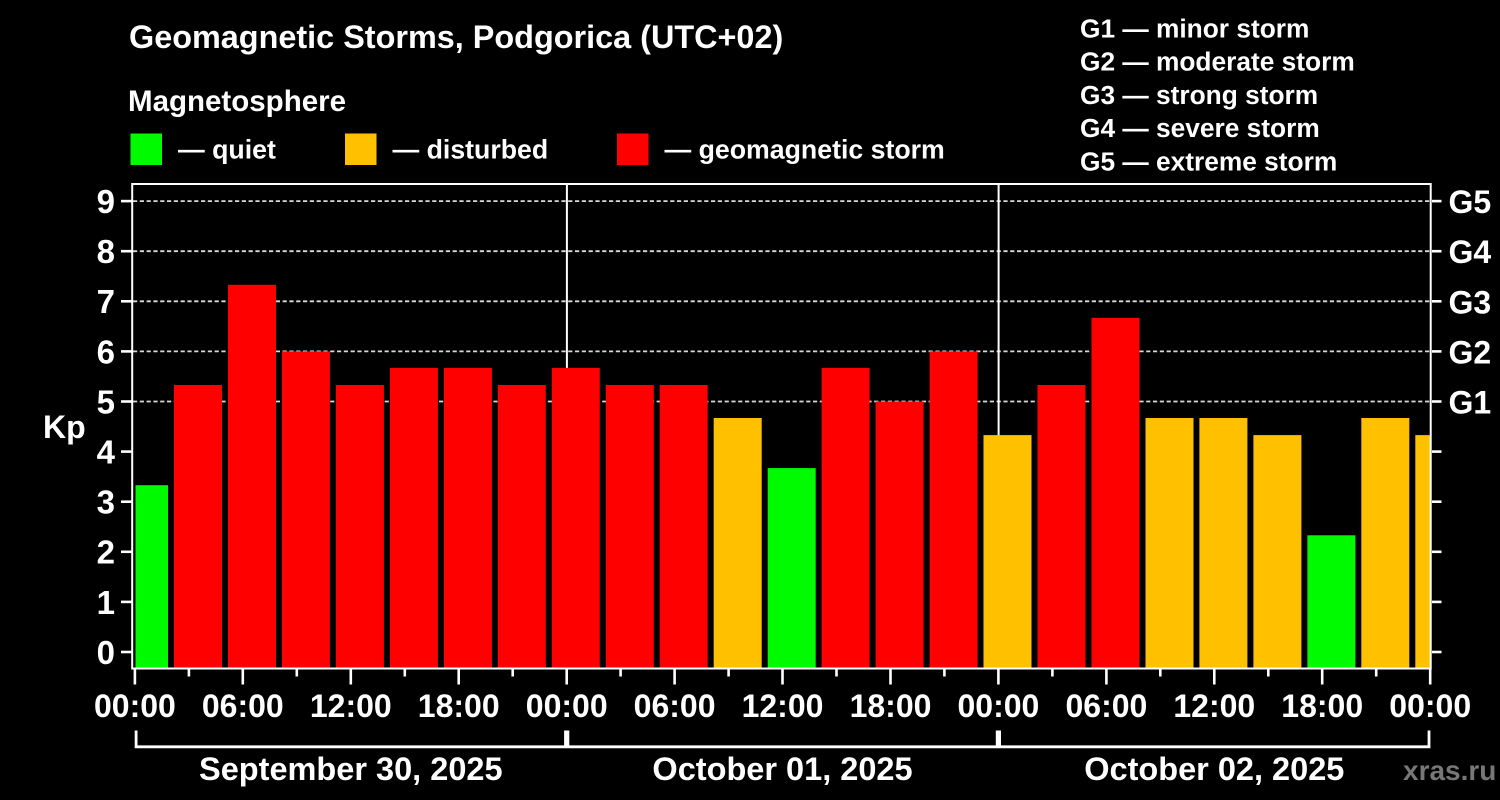  I want to click on svg-text: Magnetosphere, so click(237, 101).